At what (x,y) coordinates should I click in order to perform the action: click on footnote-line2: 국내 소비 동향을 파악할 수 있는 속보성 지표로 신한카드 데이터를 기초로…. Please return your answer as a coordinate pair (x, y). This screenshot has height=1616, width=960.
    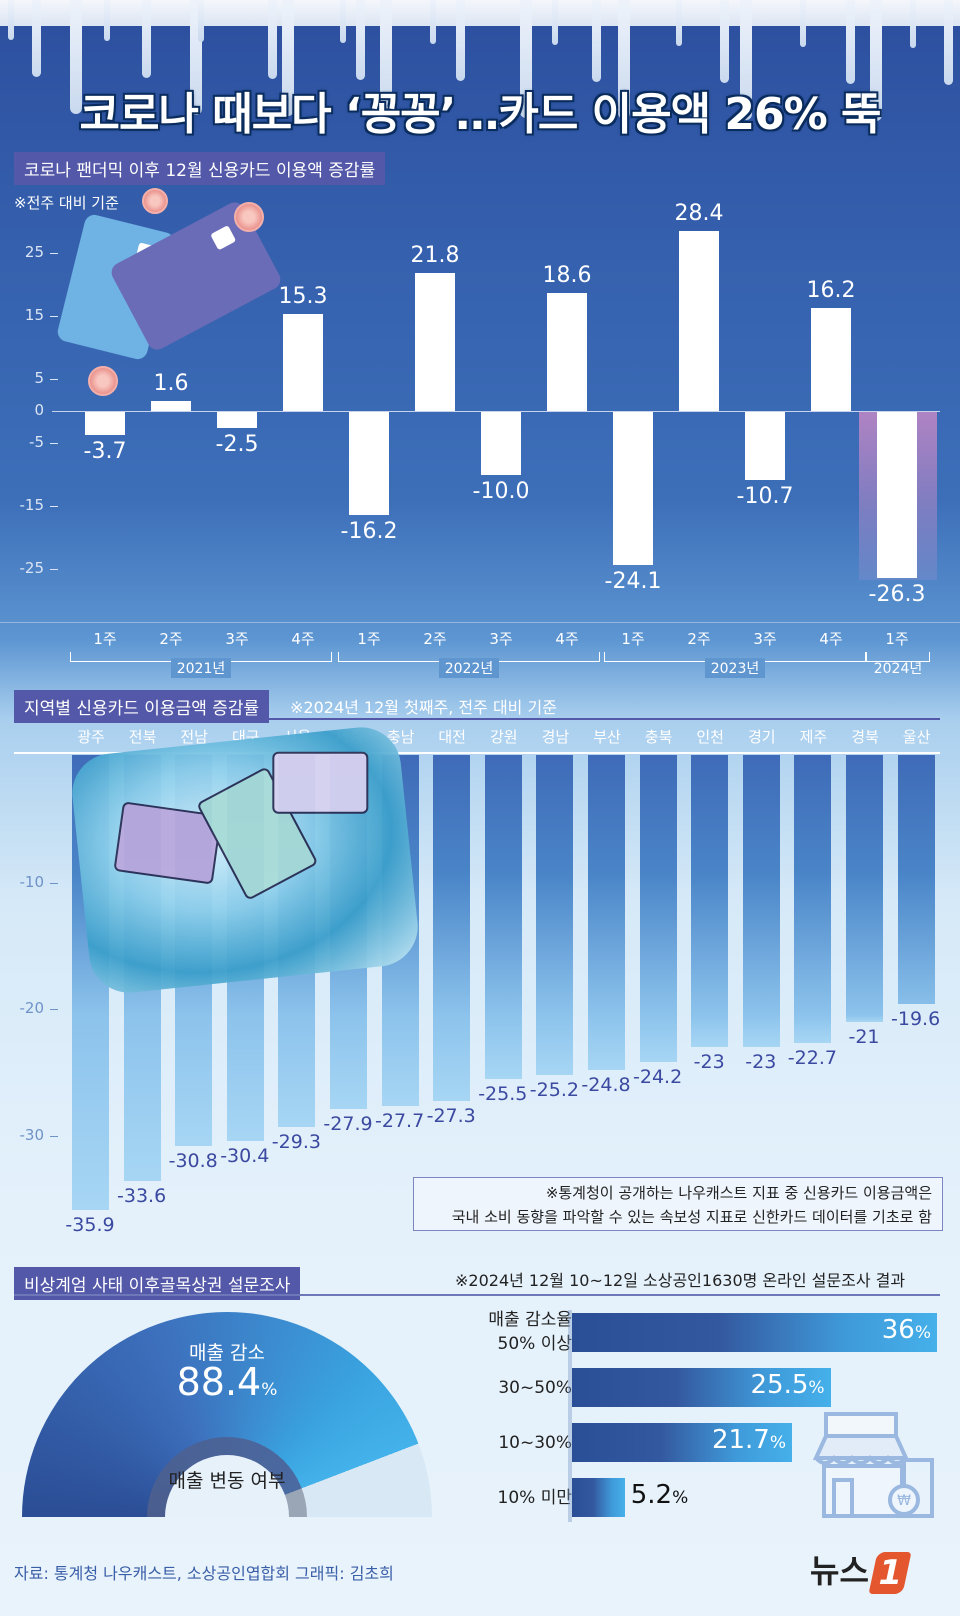
    Looking at the image, I should click on (691, 1217).